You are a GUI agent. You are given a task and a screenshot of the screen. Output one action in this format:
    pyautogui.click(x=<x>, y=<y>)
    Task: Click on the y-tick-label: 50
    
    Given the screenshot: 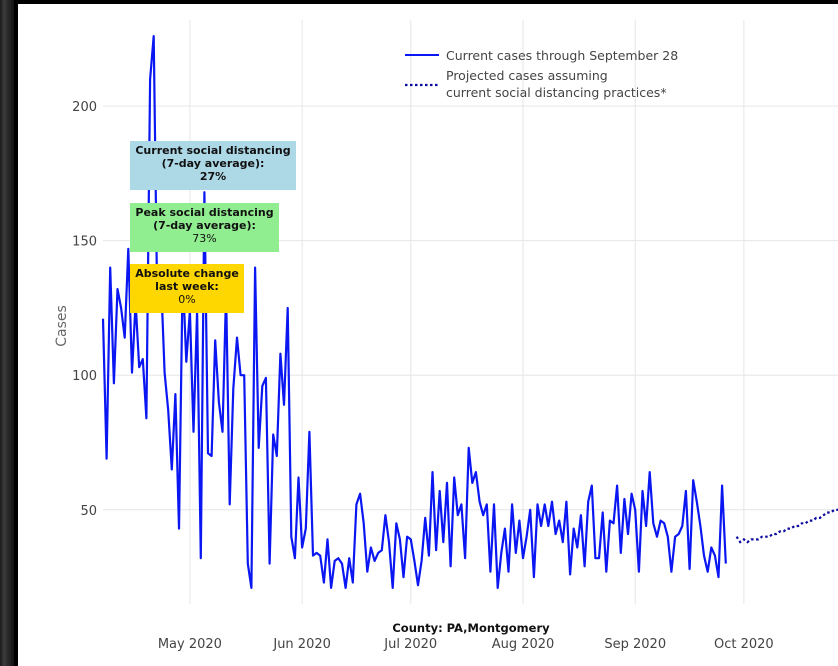 What is the action you would take?
    pyautogui.click(x=88, y=511)
    